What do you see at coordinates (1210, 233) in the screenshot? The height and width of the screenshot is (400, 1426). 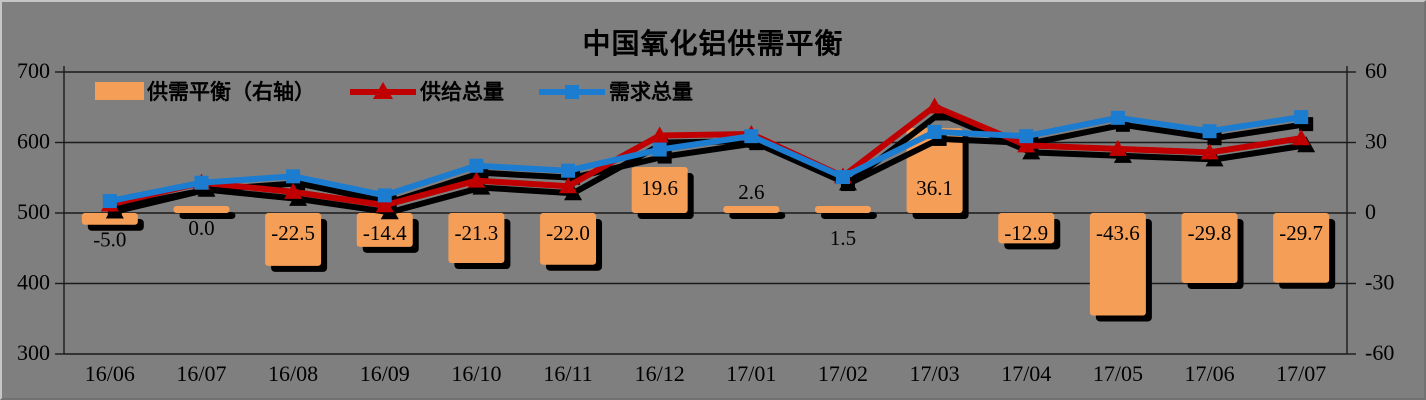 I see `bar-value-label: -29.8` at bounding box center [1210, 233].